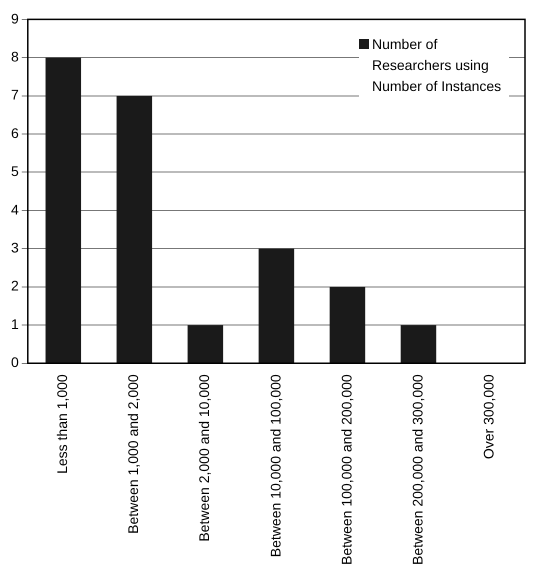  Describe the element at coordinates (204, 458) in the screenshot. I see `x-tick-label: Between 2,000 and 10,000` at that location.